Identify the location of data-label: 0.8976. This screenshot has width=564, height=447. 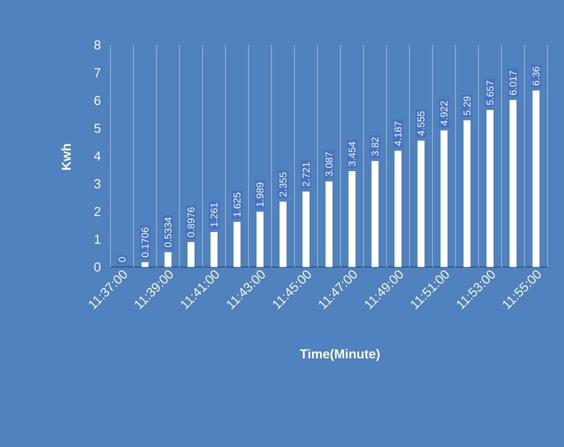
(191, 222).